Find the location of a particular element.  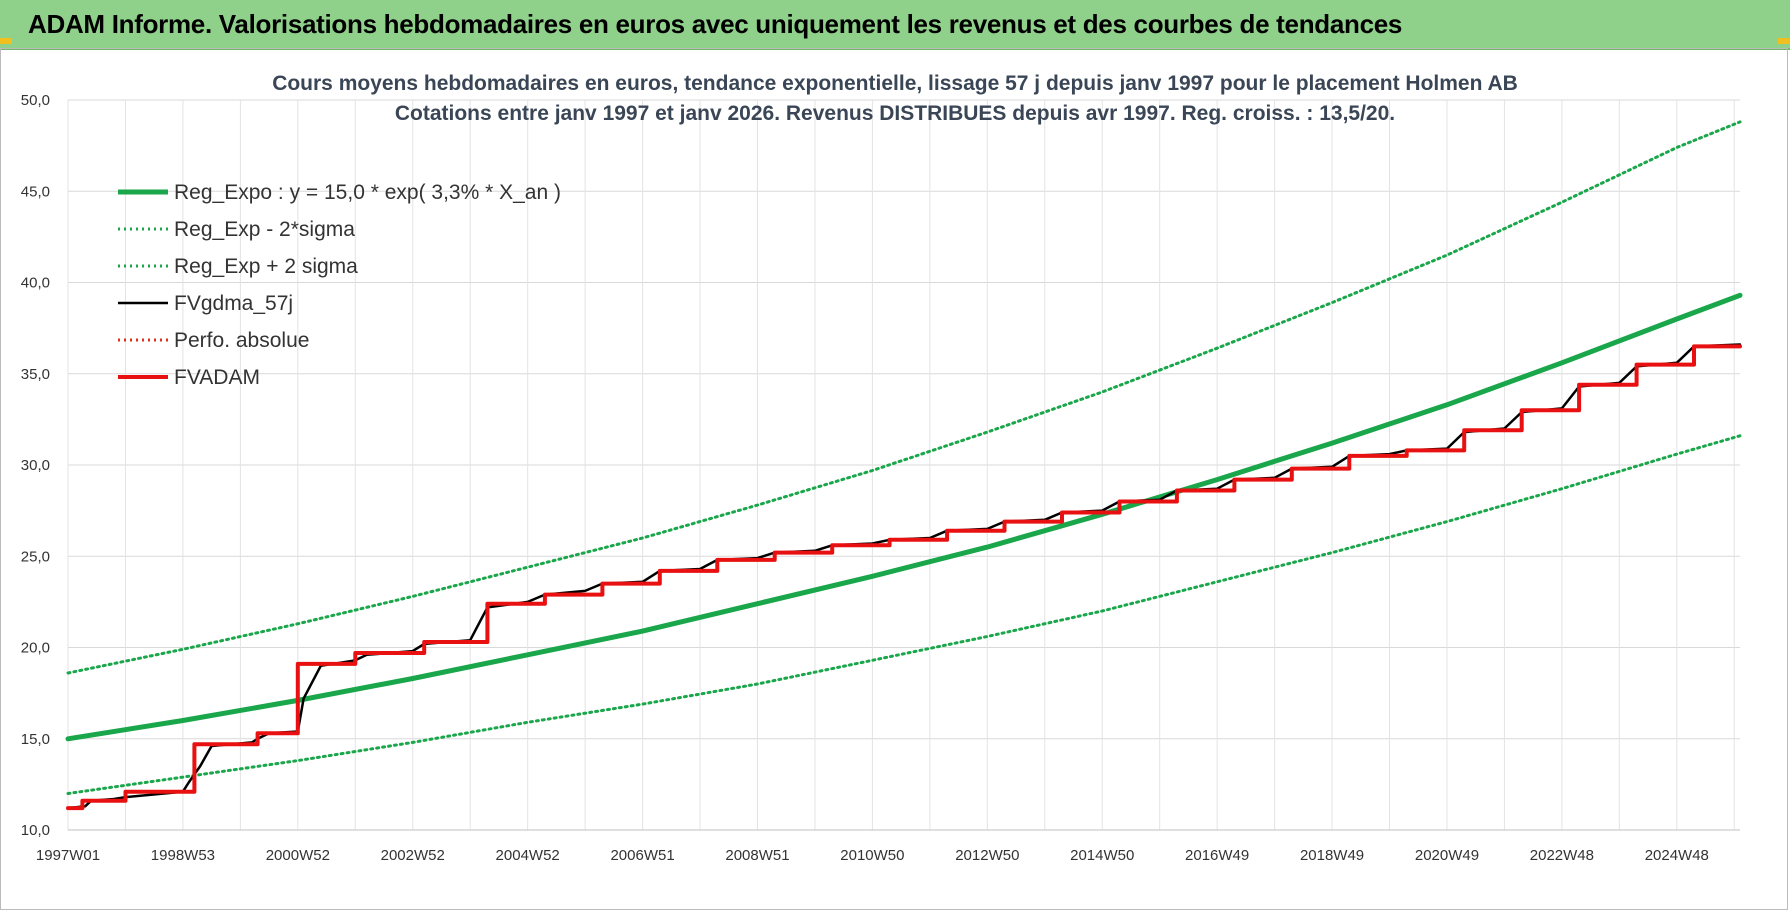

y-tick-label: 20,0 is located at coordinates (35, 648).